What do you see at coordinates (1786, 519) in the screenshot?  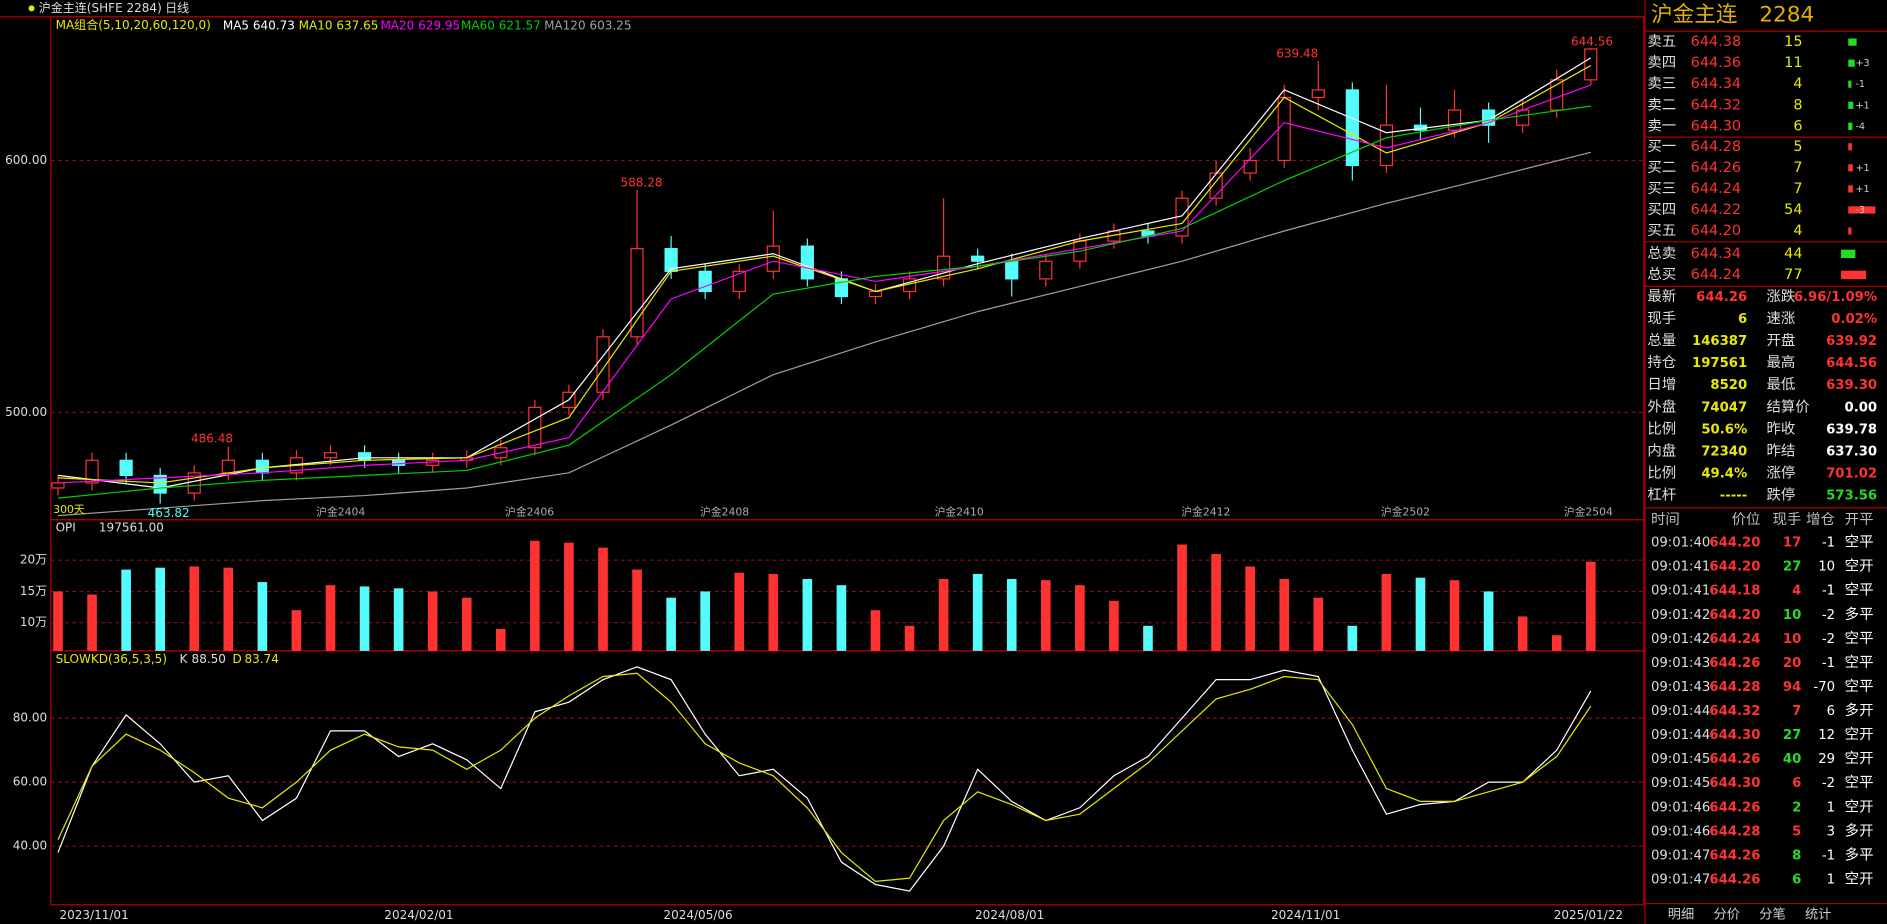 I see `tick-column-header: 现手` at bounding box center [1786, 519].